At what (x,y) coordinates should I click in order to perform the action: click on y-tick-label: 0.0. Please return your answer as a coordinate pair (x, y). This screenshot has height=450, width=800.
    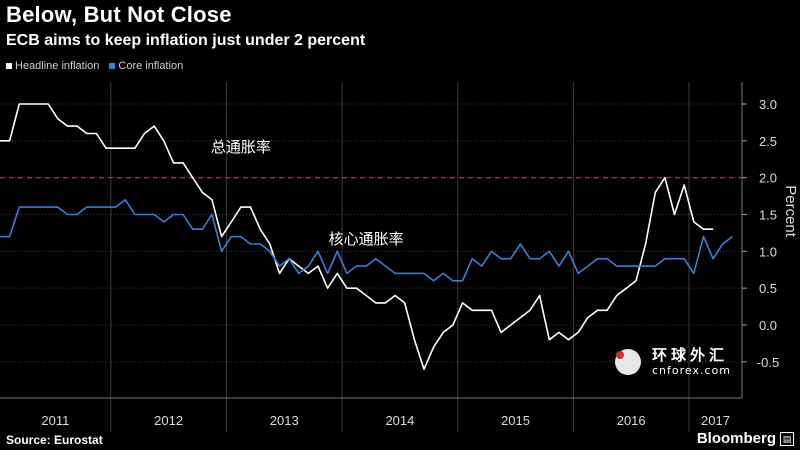
    Looking at the image, I should click on (768, 325).